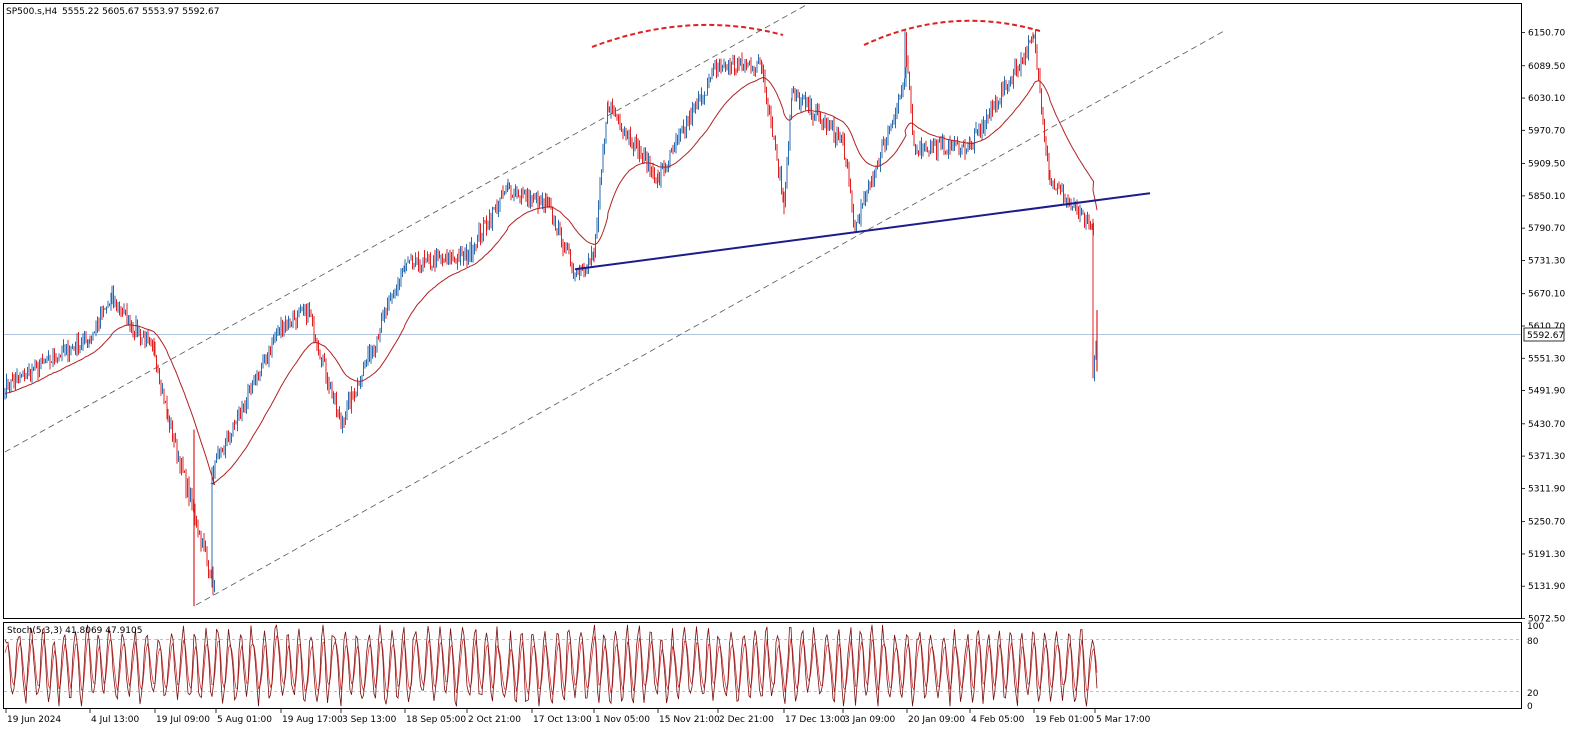 The image size is (1596, 743). What do you see at coordinates (1546, 457) in the screenshot?
I see `price-tick-label: 5371.30` at bounding box center [1546, 457].